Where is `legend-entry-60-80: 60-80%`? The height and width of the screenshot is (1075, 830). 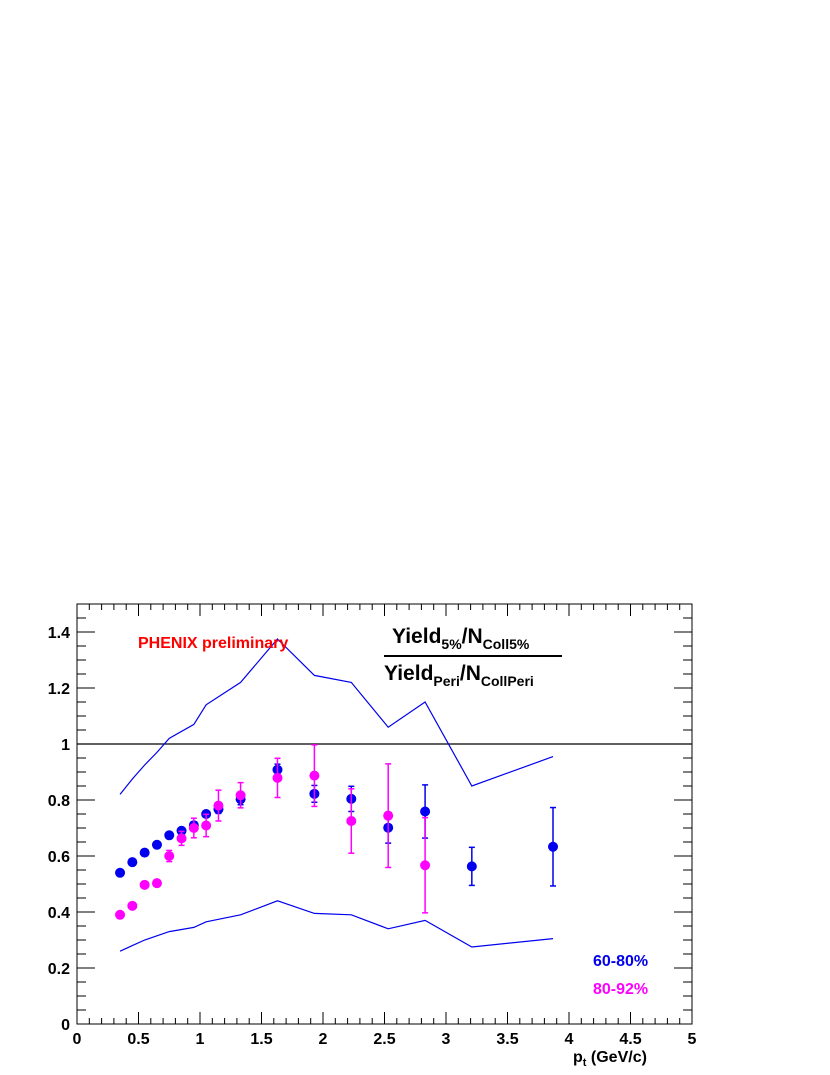
legend-entry-60-80: 60-80% is located at coordinates (620, 961).